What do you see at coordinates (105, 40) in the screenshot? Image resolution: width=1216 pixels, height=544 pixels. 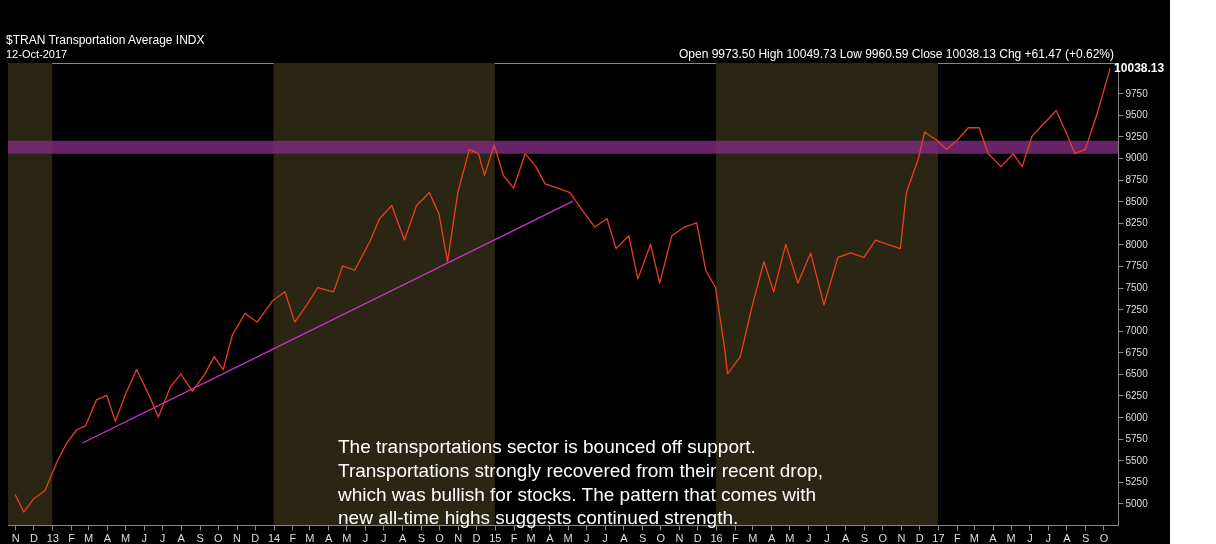 I see `chart-title: $TRAN Transportation Average INDX` at bounding box center [105, 40].